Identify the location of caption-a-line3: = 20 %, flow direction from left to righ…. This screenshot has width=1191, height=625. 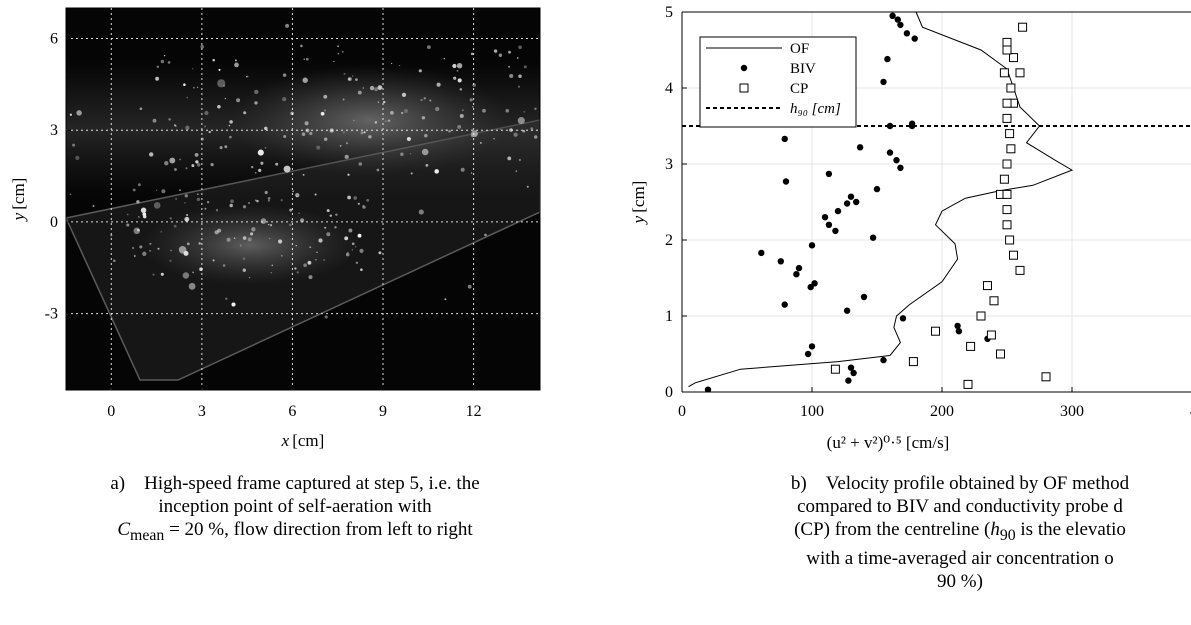
(318, 529).